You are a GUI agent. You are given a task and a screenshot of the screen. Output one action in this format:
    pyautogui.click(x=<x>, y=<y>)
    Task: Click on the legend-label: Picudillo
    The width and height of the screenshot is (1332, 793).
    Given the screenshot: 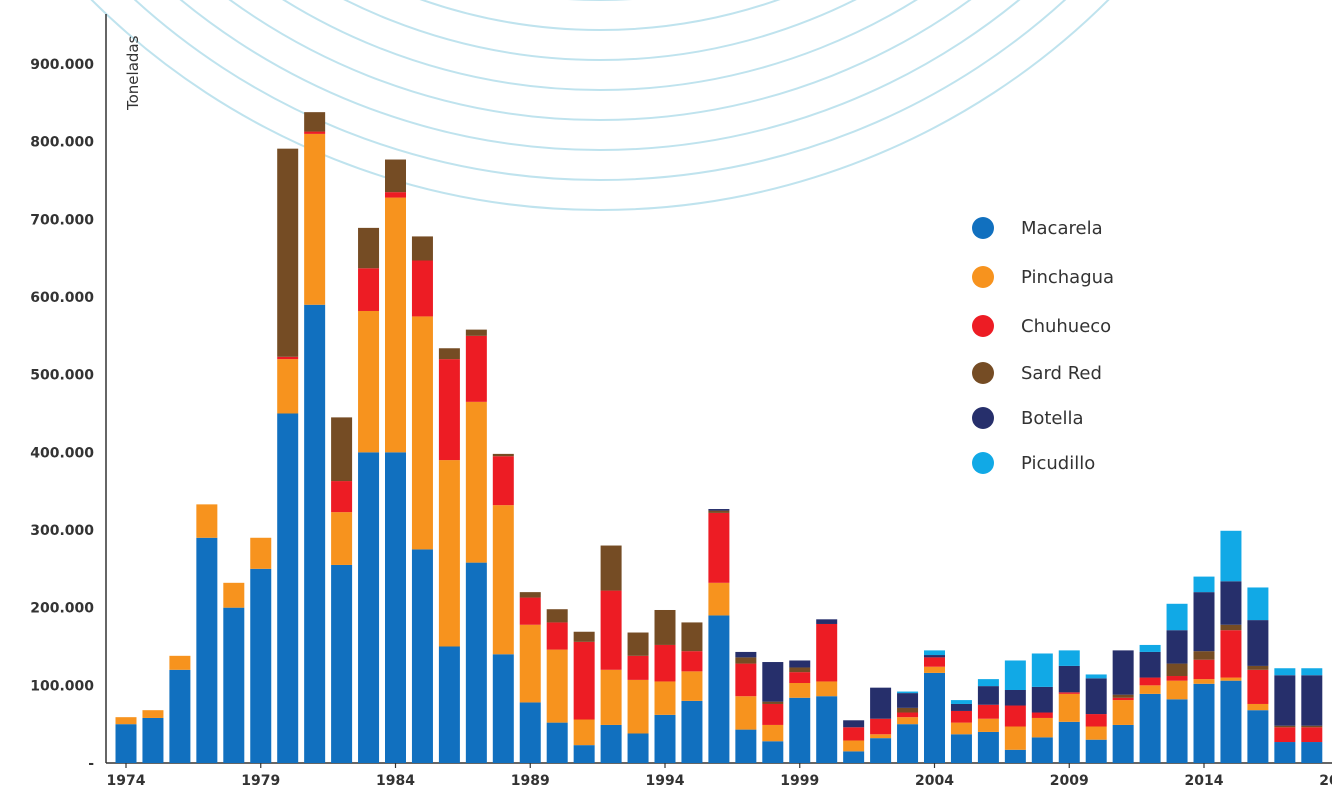 What is the action you would take?
    pyautogui.click(x=1058, y=463)
    